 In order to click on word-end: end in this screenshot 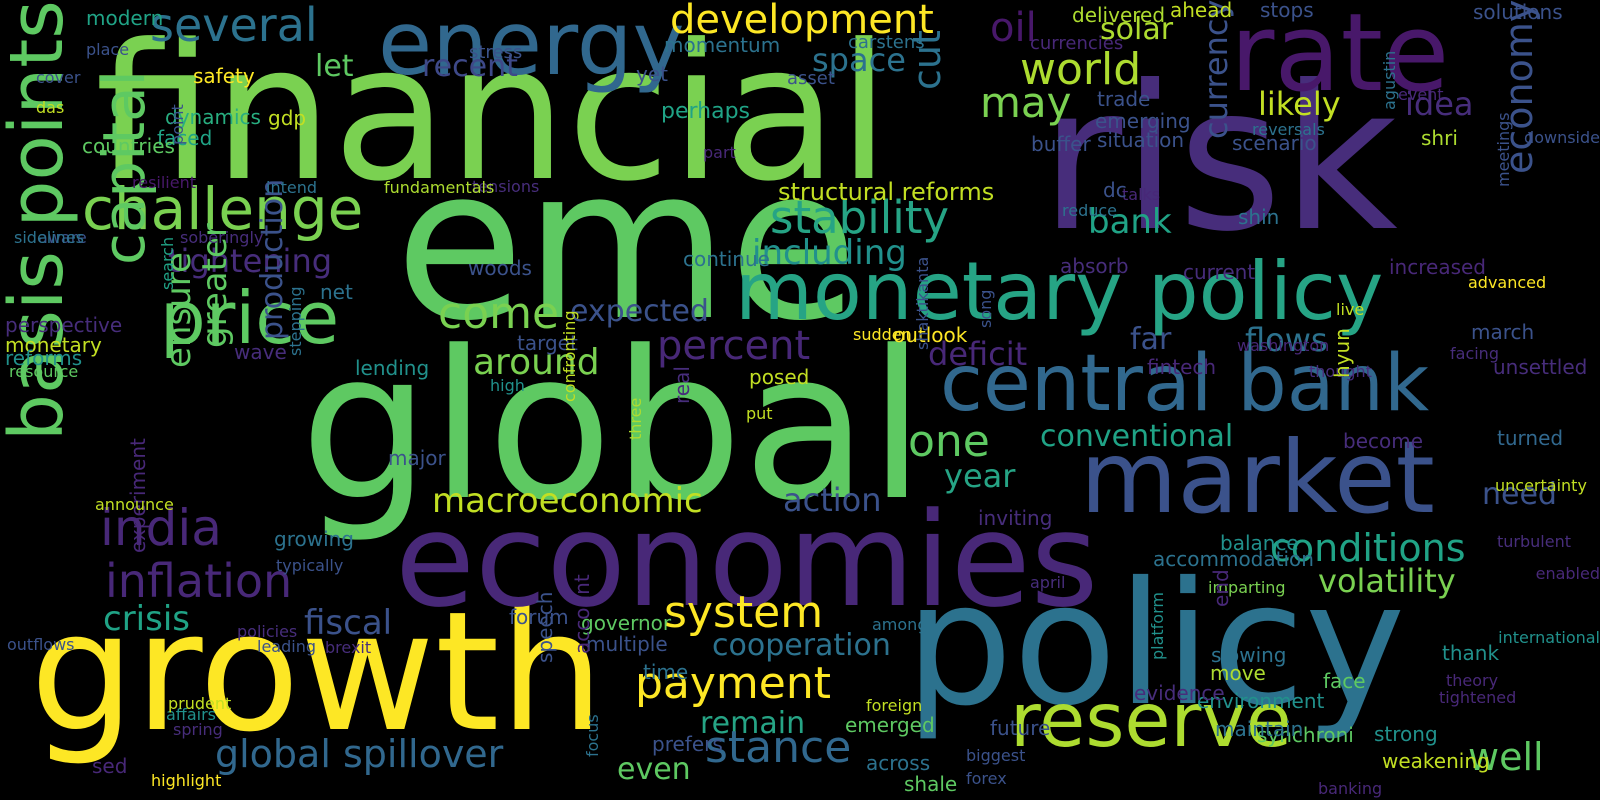, I will do `click(1221, 588)`.